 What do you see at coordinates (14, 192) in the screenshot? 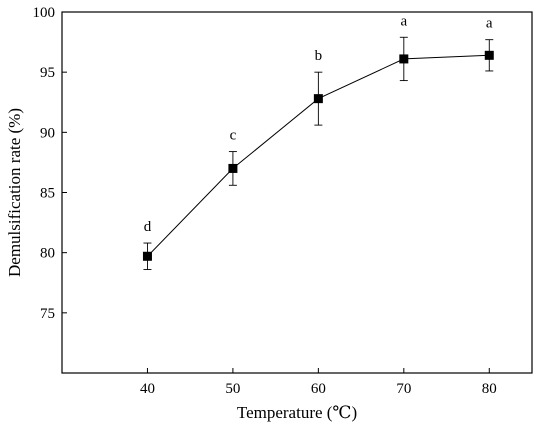
I see `y-axis-label: Demulsification rate (%)` at bounding box center [14, 192].